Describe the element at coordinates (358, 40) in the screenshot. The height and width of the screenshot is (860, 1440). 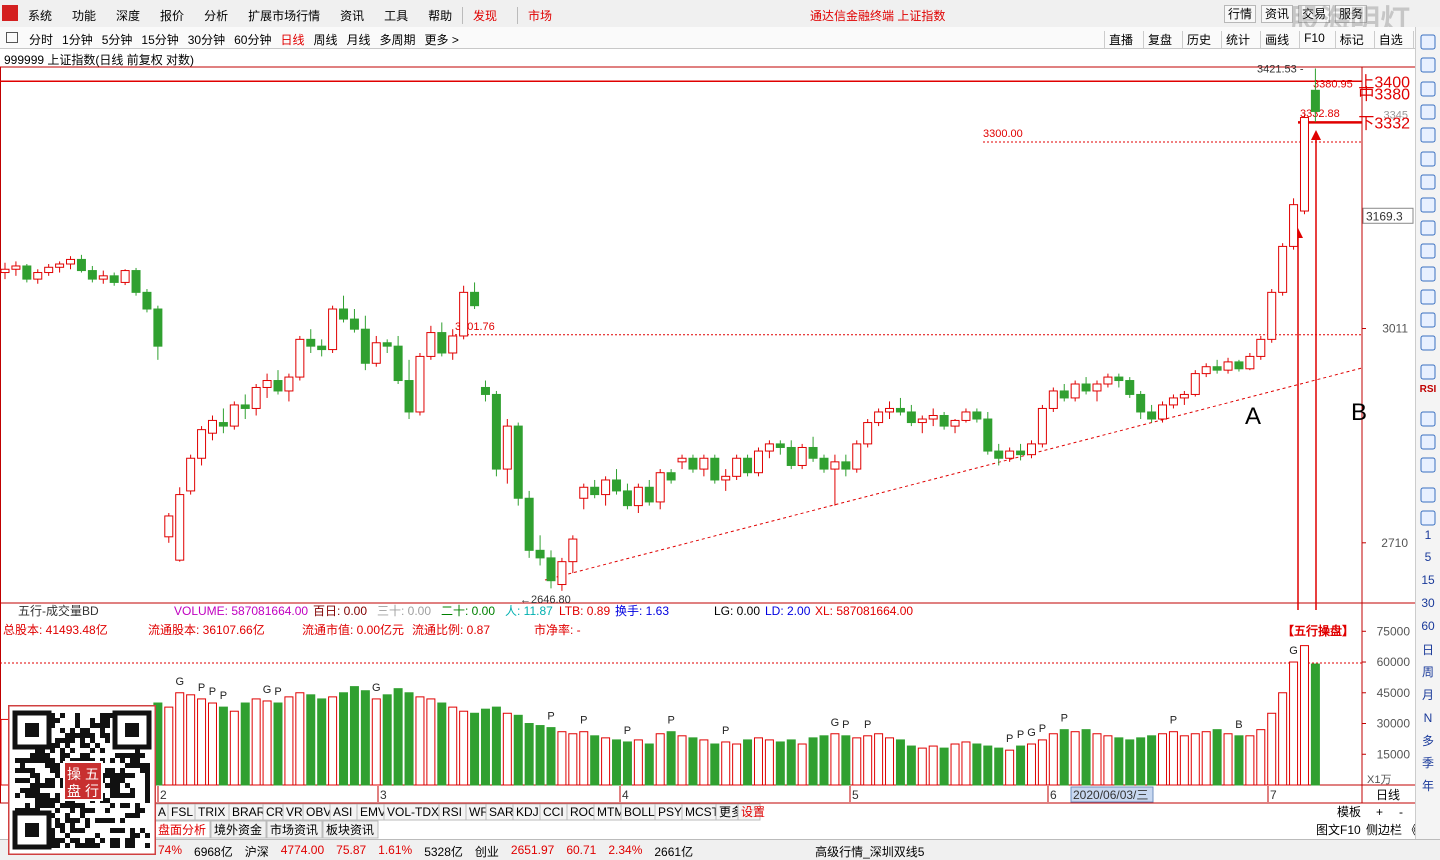
I see `period-tab: 月线` at that location.